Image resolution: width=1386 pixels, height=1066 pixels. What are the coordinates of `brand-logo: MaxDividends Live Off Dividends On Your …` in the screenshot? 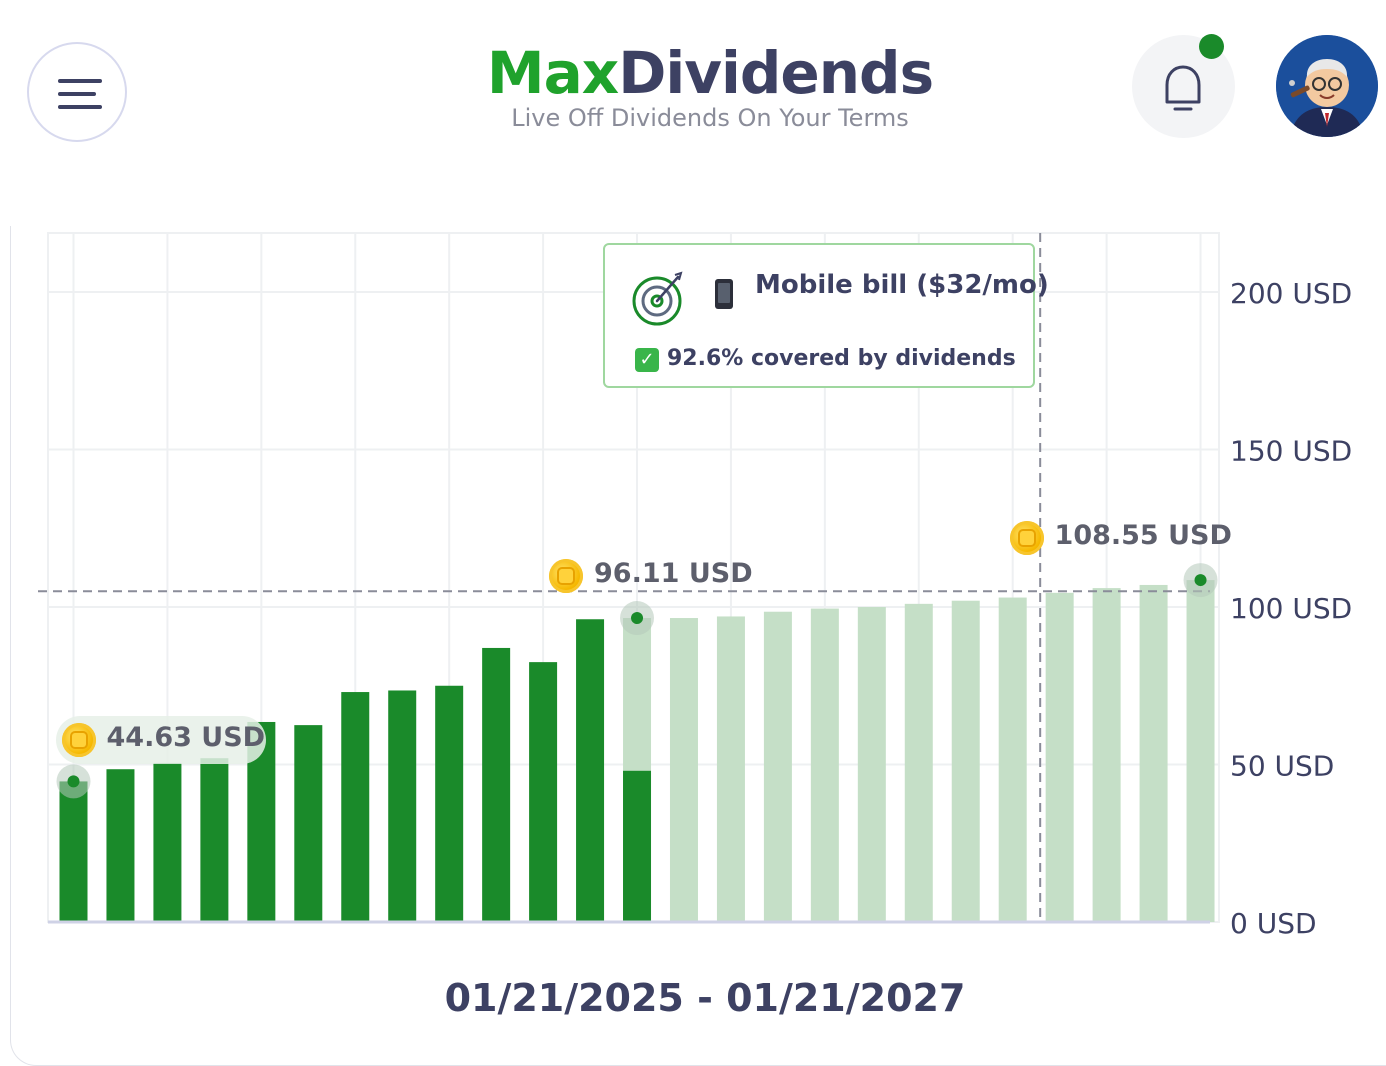 It's located at (710, 86).